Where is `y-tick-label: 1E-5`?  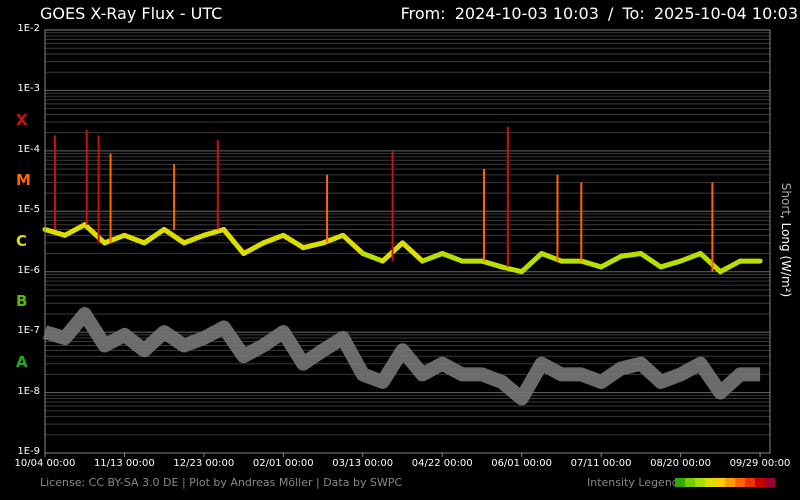
y-tick-label: 1E-5 is located at coordinates (28, 210).